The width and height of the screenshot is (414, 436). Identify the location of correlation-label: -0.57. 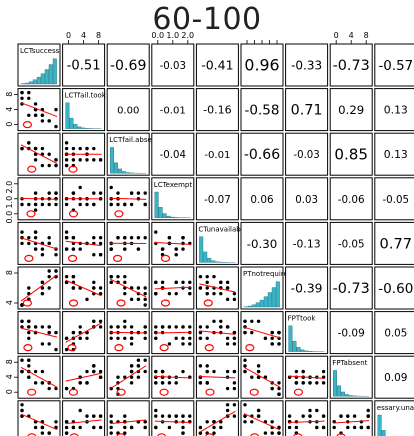
(395, 66).